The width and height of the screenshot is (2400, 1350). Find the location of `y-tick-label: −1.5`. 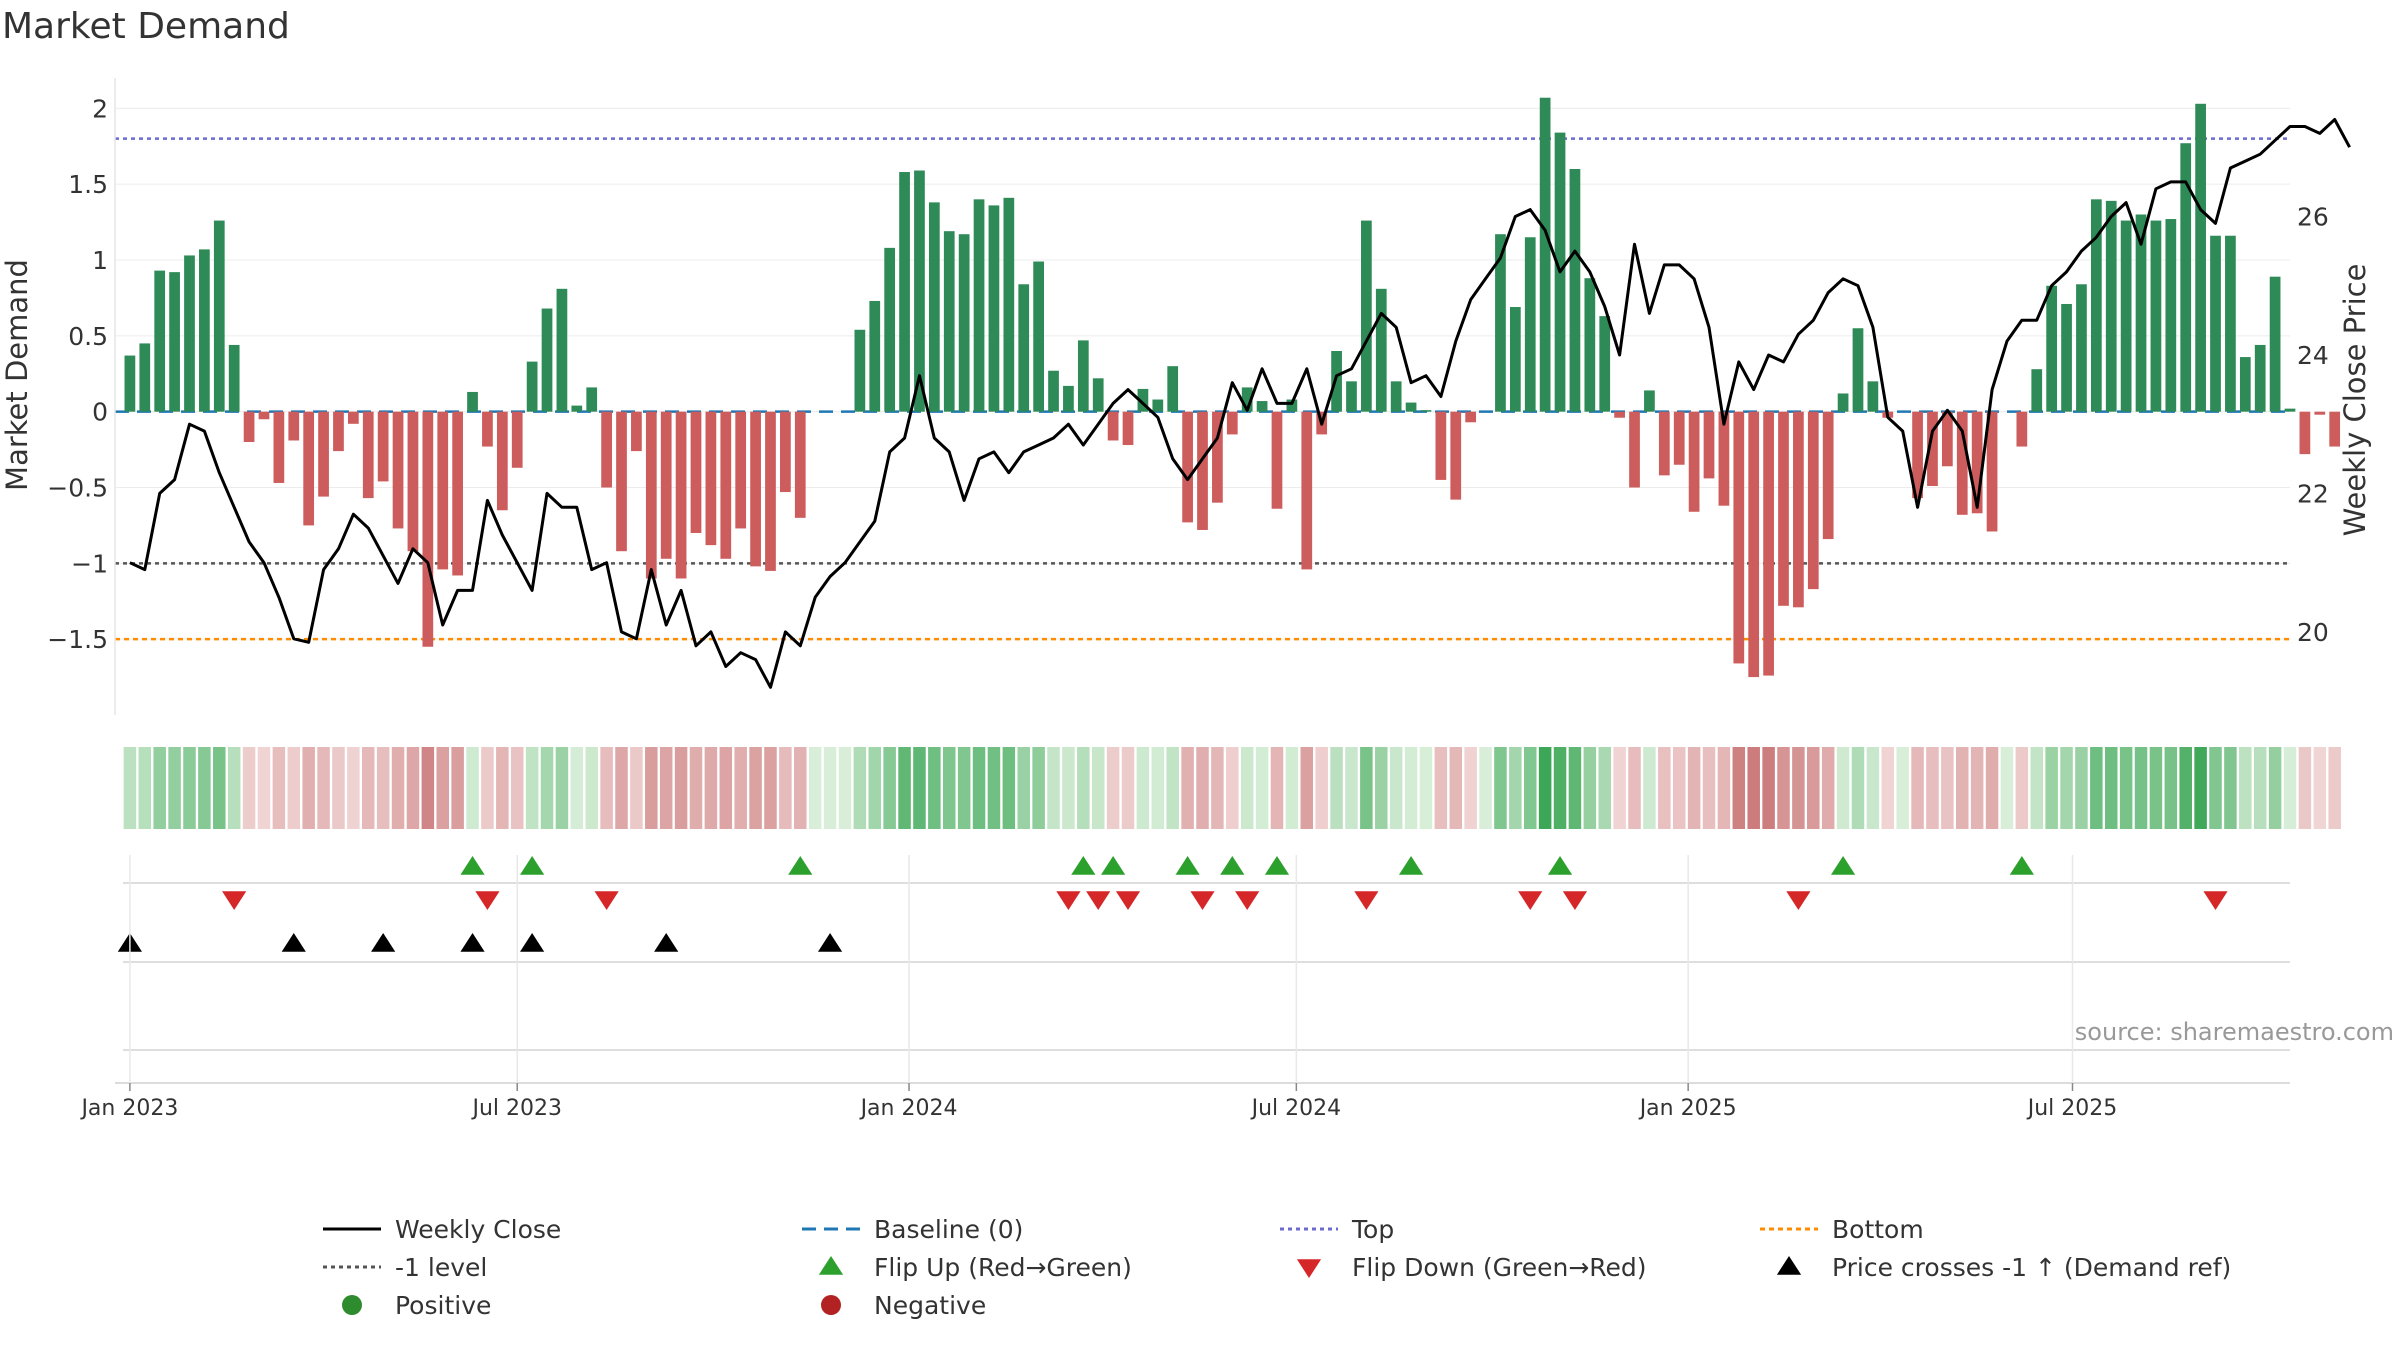

y-tick-label: −1.5 is located at coordinates (77, 639).